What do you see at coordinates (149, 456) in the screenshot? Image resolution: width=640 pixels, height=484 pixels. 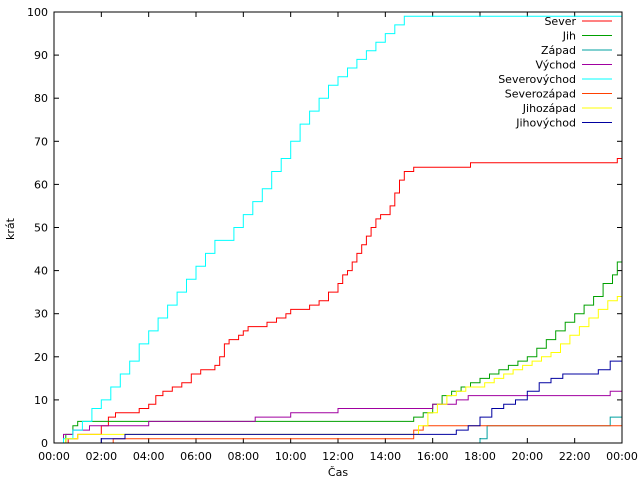 I see `x-tick-label: 04:00` at bounding box center [149, 456].